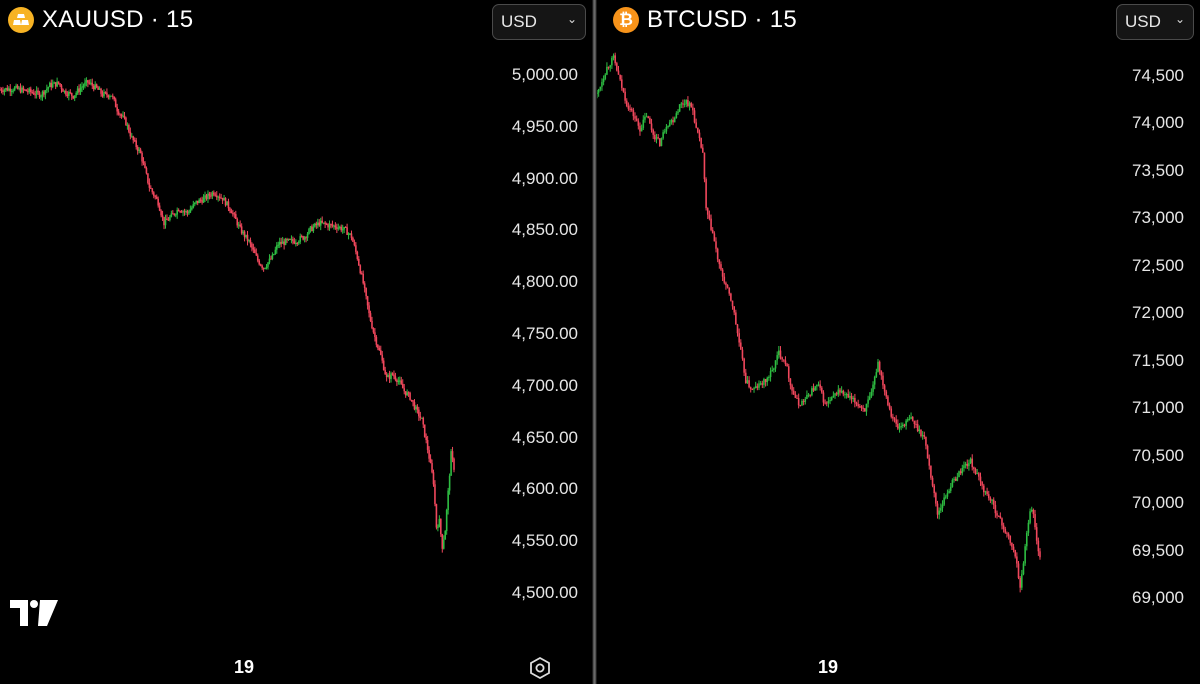  Describe the element at coordinates (1158, 408) in the screenshot. I see `btcusd-price-tick-label: 71,000` at that location.